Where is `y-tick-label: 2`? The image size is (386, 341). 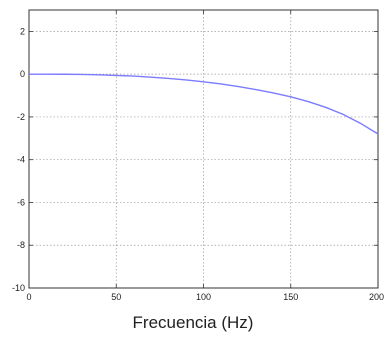 y-tick-label: 2 is located at coordinates (22, 31).